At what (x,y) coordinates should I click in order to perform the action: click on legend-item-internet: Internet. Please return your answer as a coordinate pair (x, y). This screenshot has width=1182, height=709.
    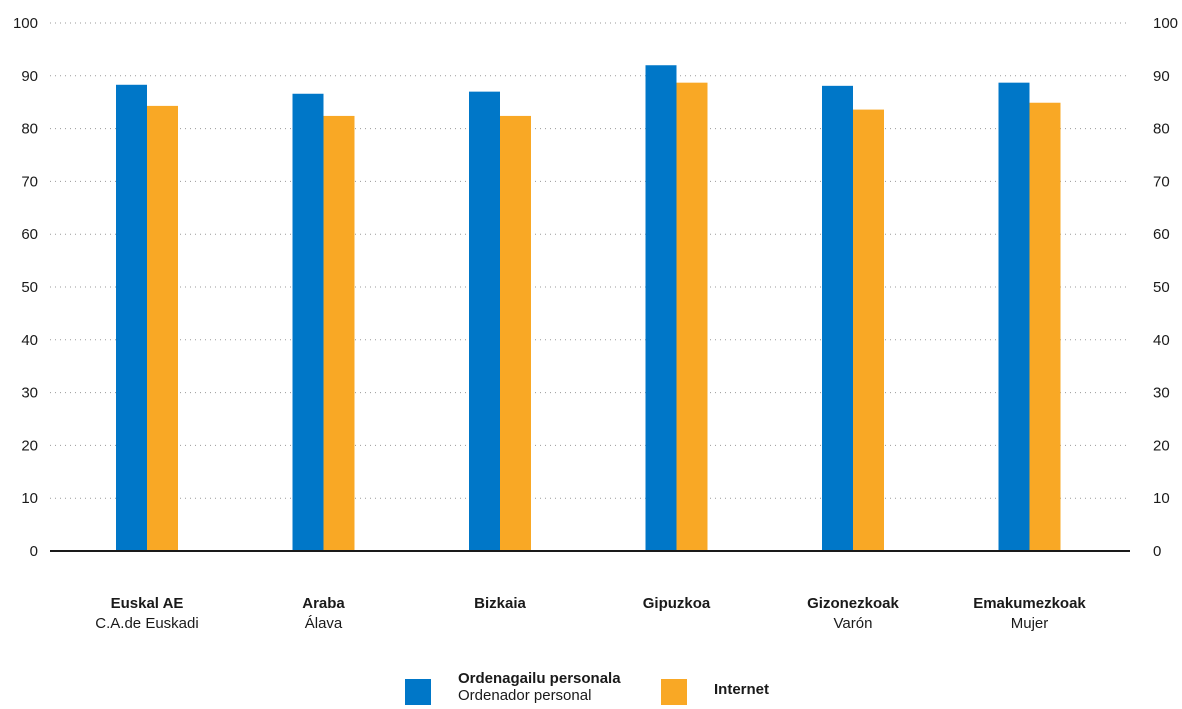
    Looking at the image, I should click on (715, 687).